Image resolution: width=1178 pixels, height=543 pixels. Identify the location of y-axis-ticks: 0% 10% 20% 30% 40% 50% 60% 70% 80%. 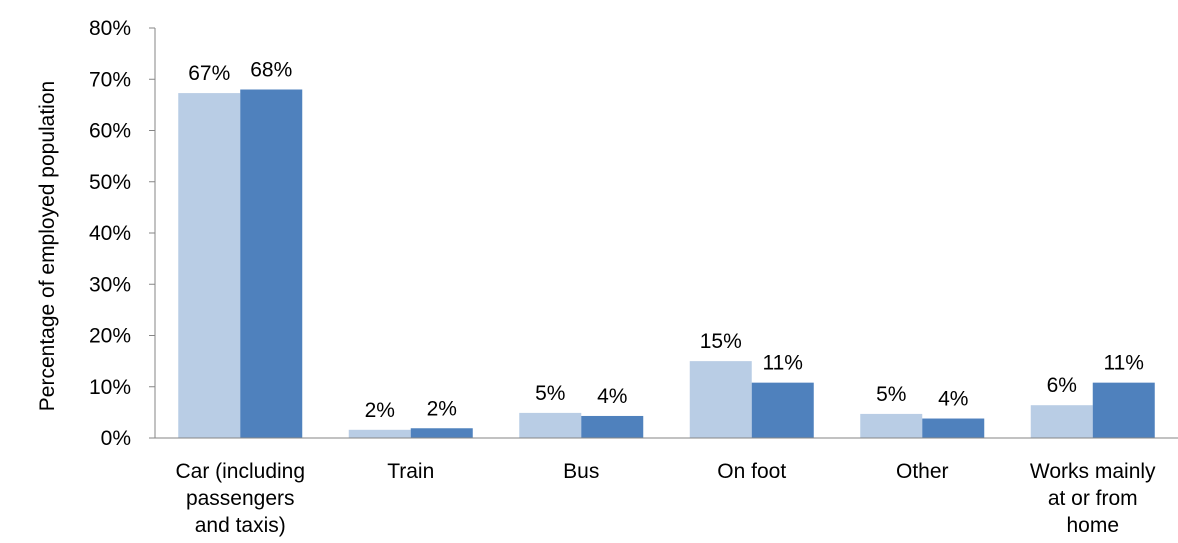
(122, 233).